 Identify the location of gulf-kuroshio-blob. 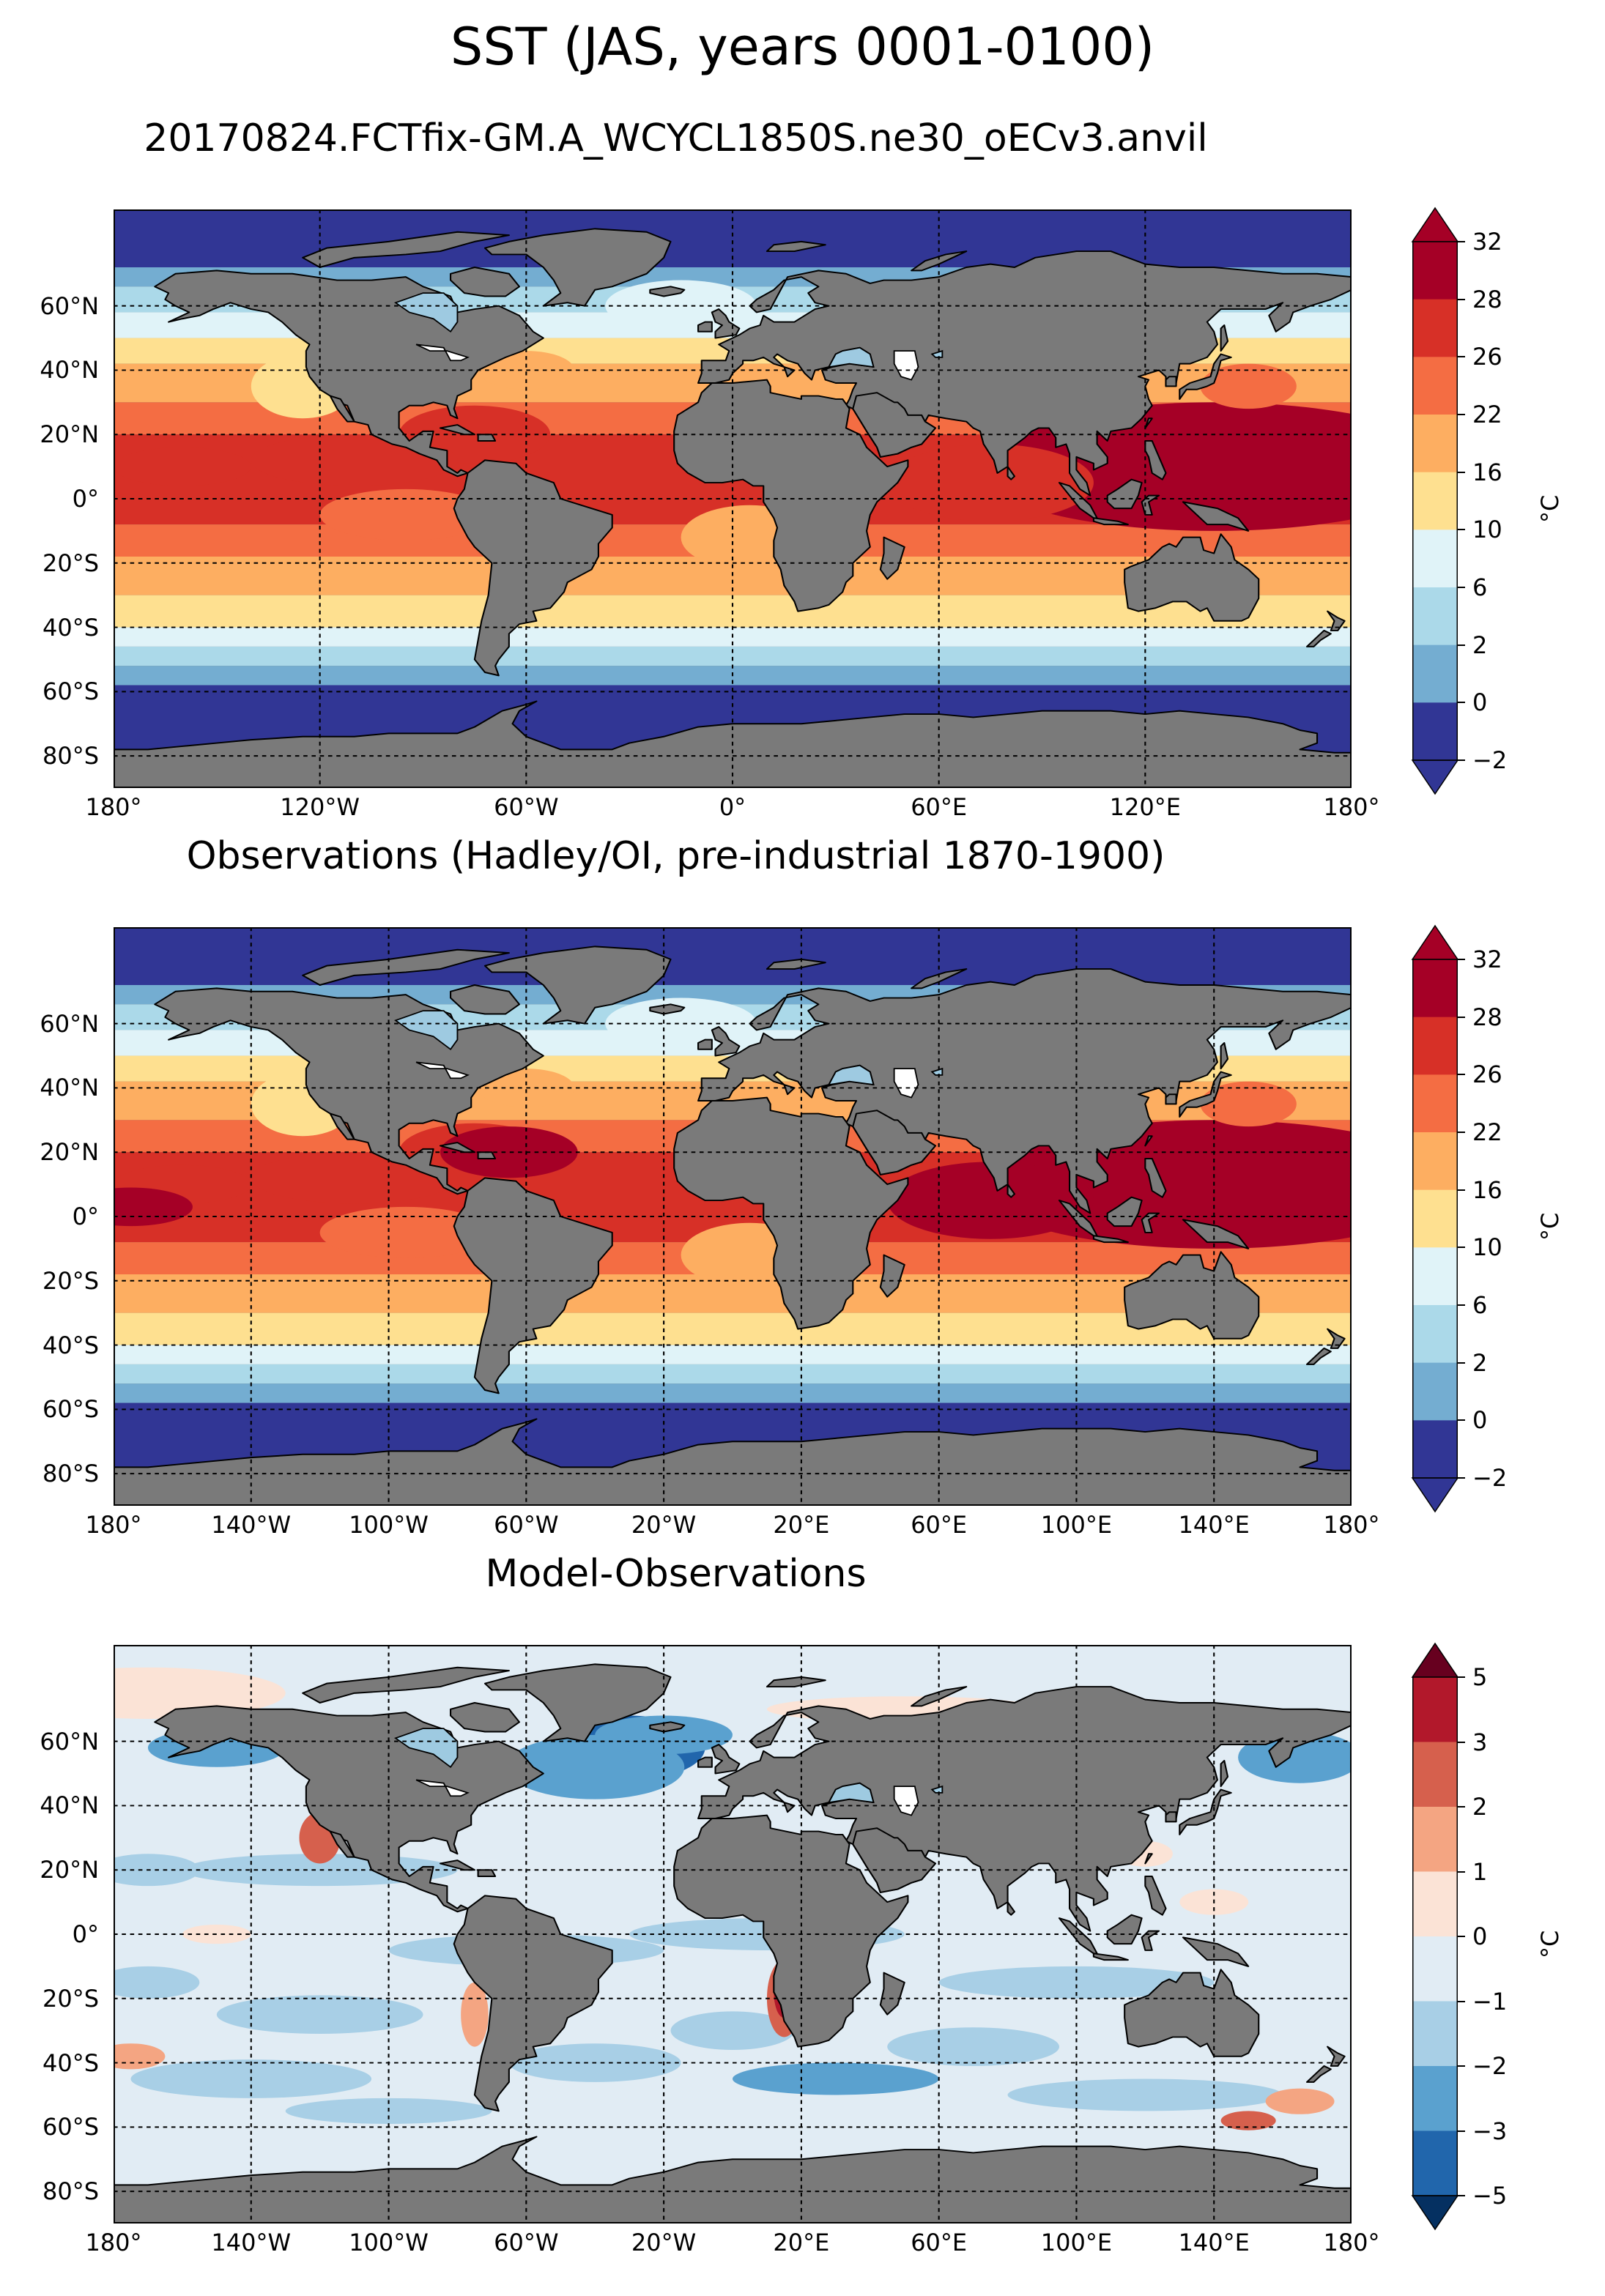
(526, 370).